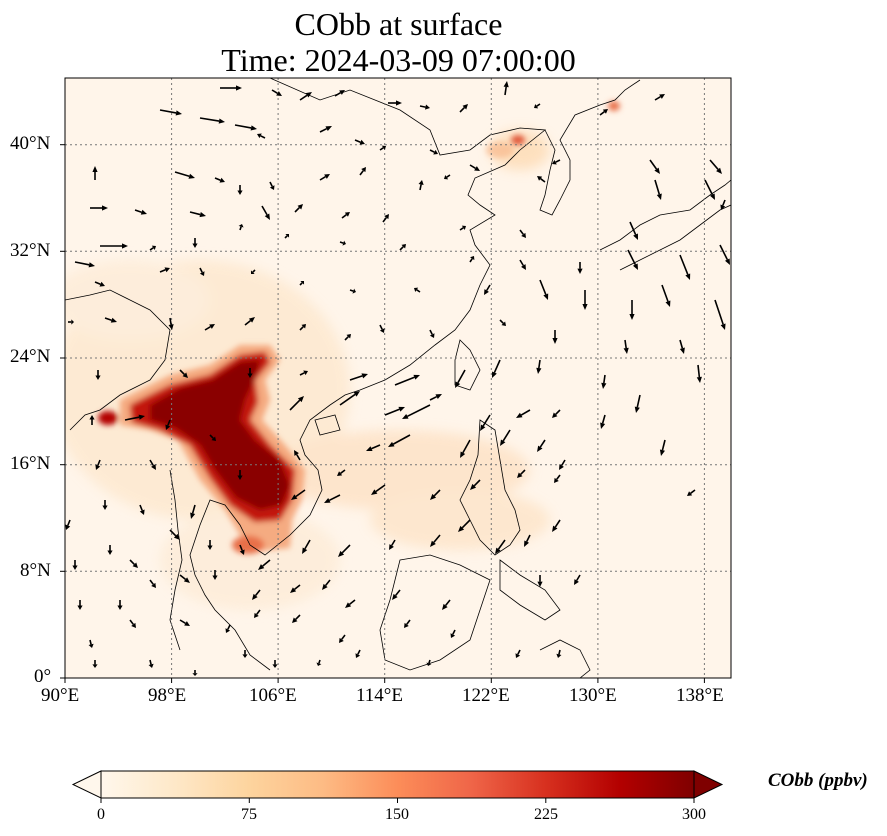 The height and width of the screenshot is (836, 887). What do you see at coordinates (694, 814) in the screenshot?
I see `colorbar-tick-label: 300` at bounding box center [694, 814].